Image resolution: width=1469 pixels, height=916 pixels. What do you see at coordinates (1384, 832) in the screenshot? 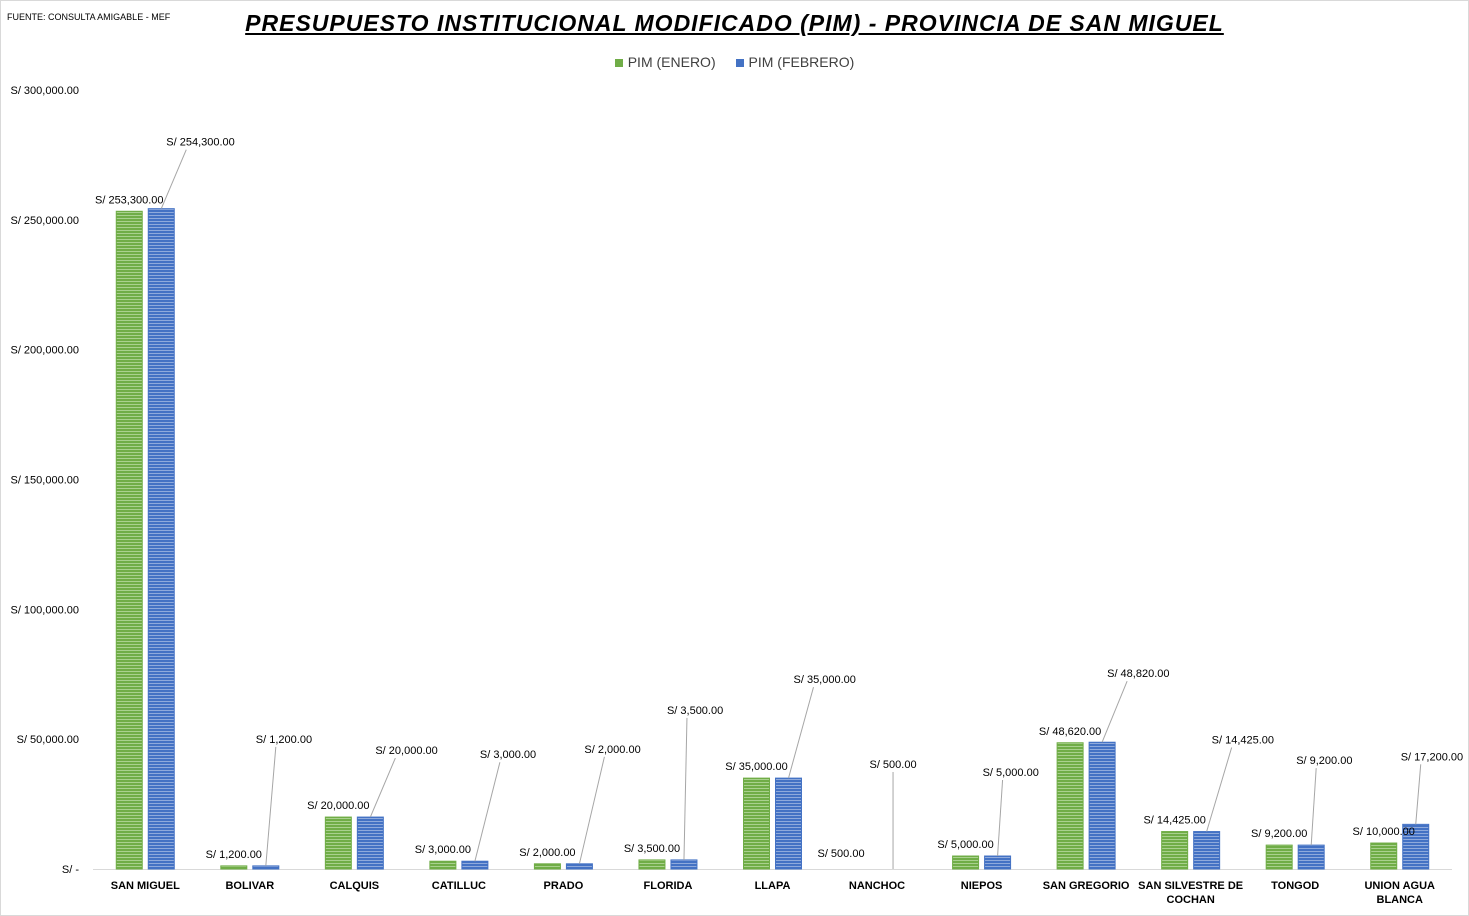
I see `data-label-enero: S/ 10,000.00` at bounding box center [1384, 832].